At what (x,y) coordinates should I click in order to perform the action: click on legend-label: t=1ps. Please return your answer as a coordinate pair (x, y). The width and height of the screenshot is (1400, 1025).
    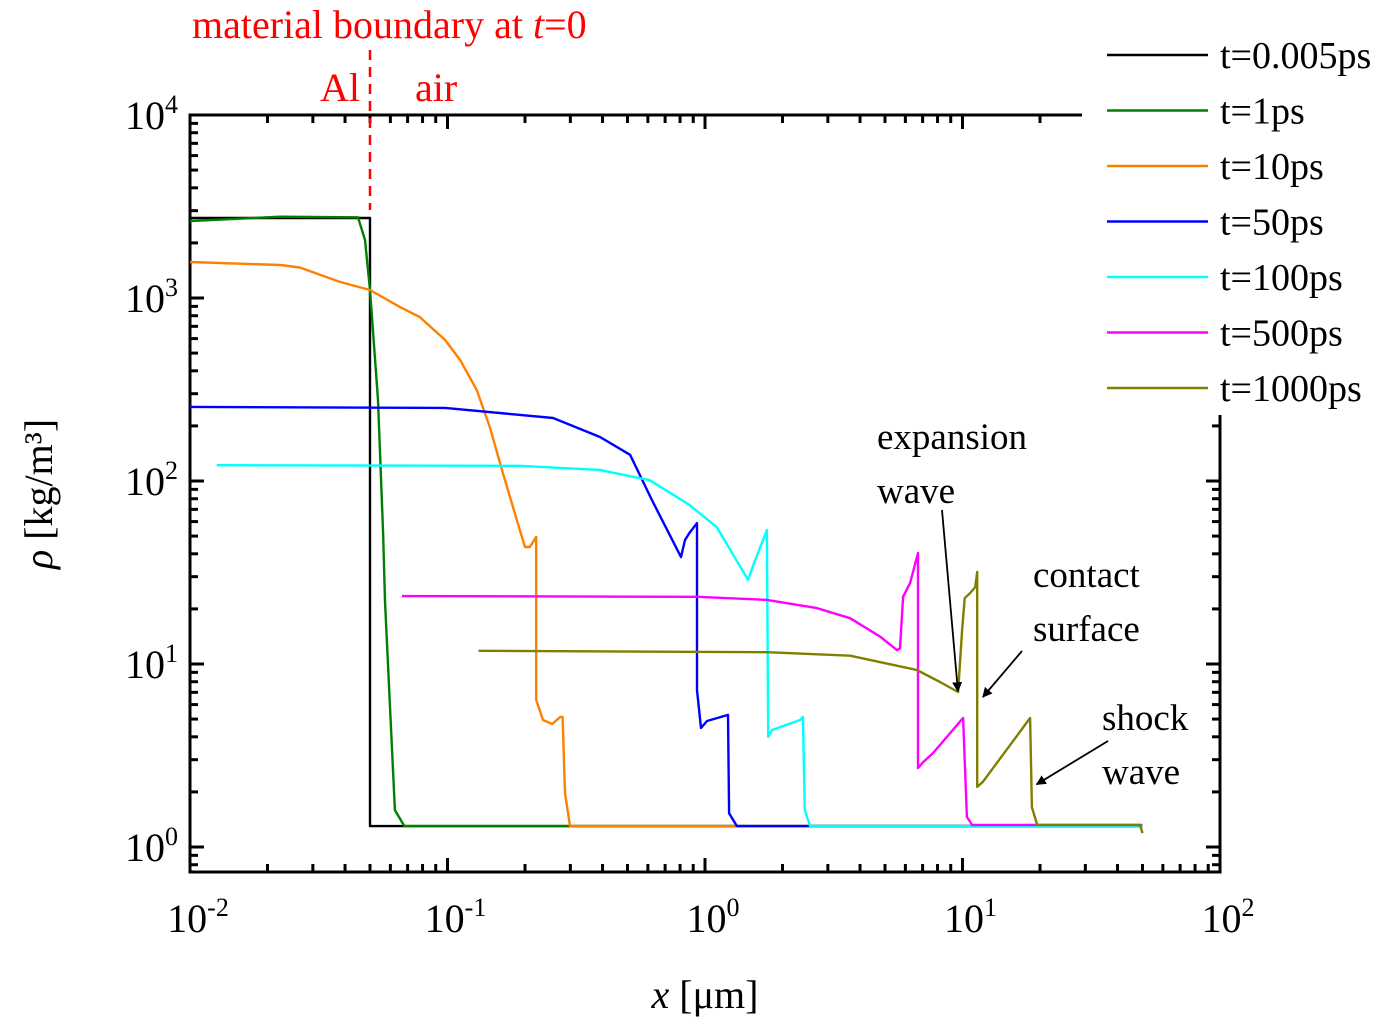
    Looking at the image, I should click on (1262, 112).